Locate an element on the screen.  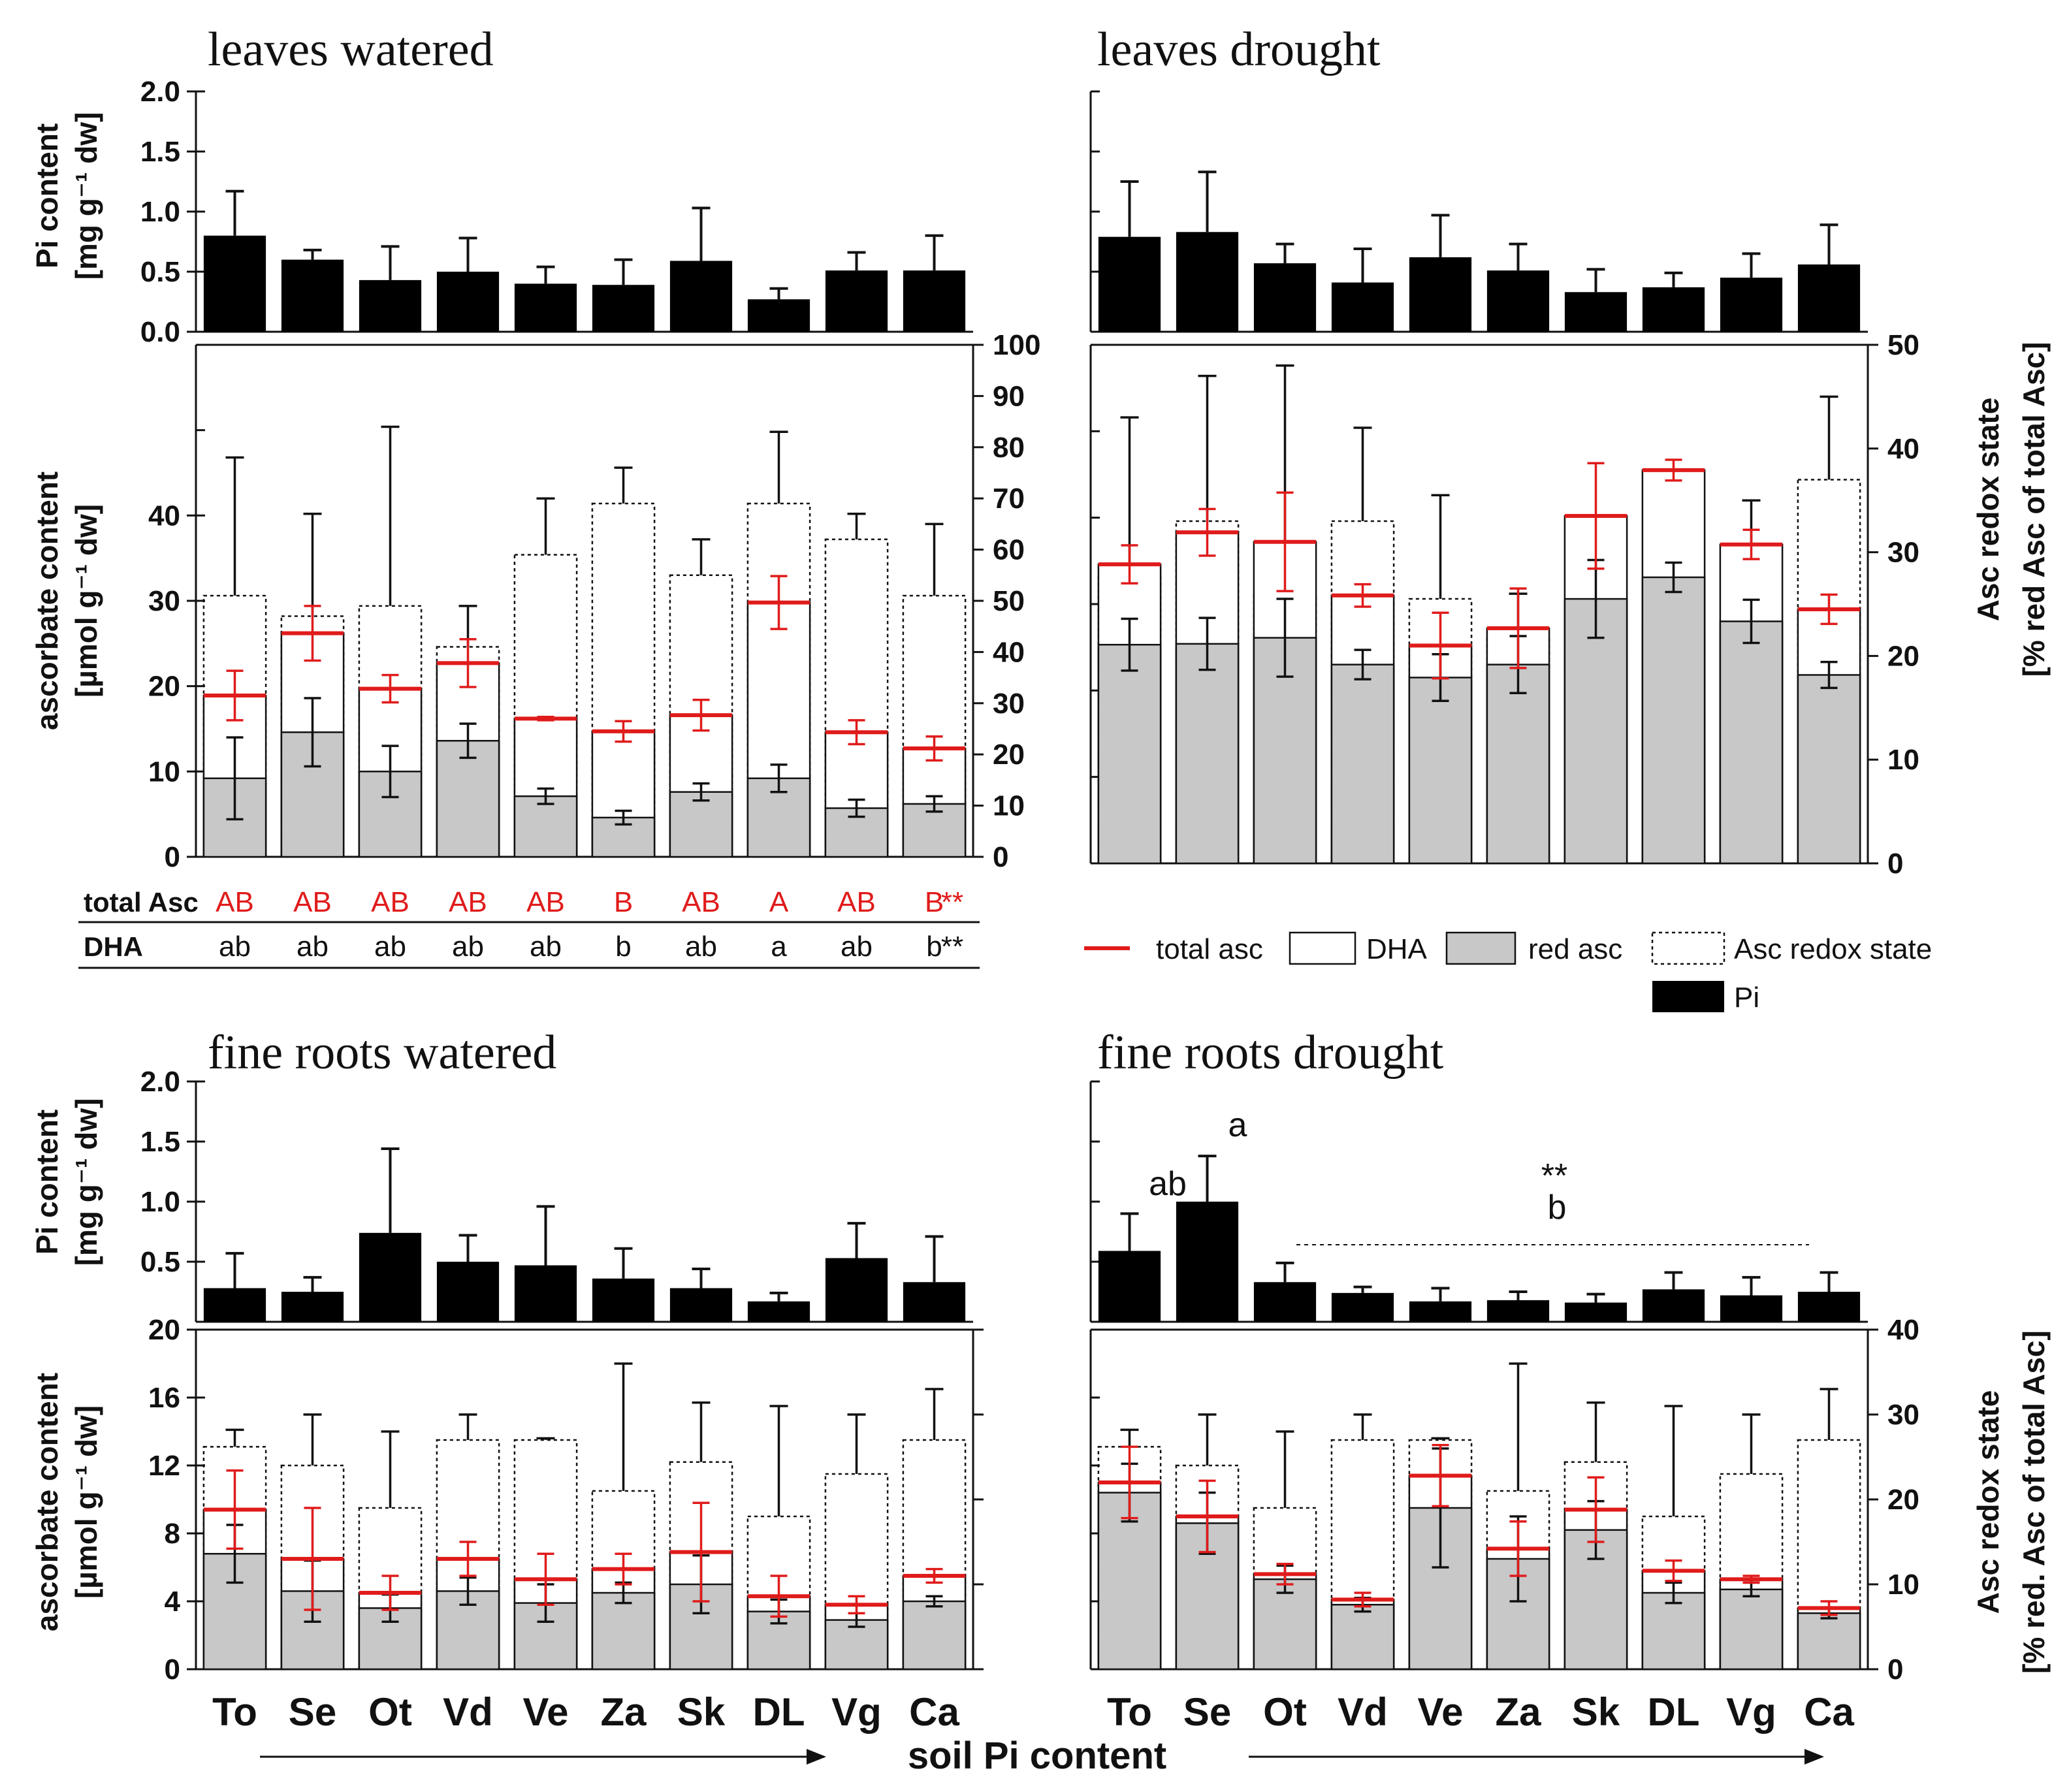
sig-total-label: total Asc is located at coordinates (141, 902).